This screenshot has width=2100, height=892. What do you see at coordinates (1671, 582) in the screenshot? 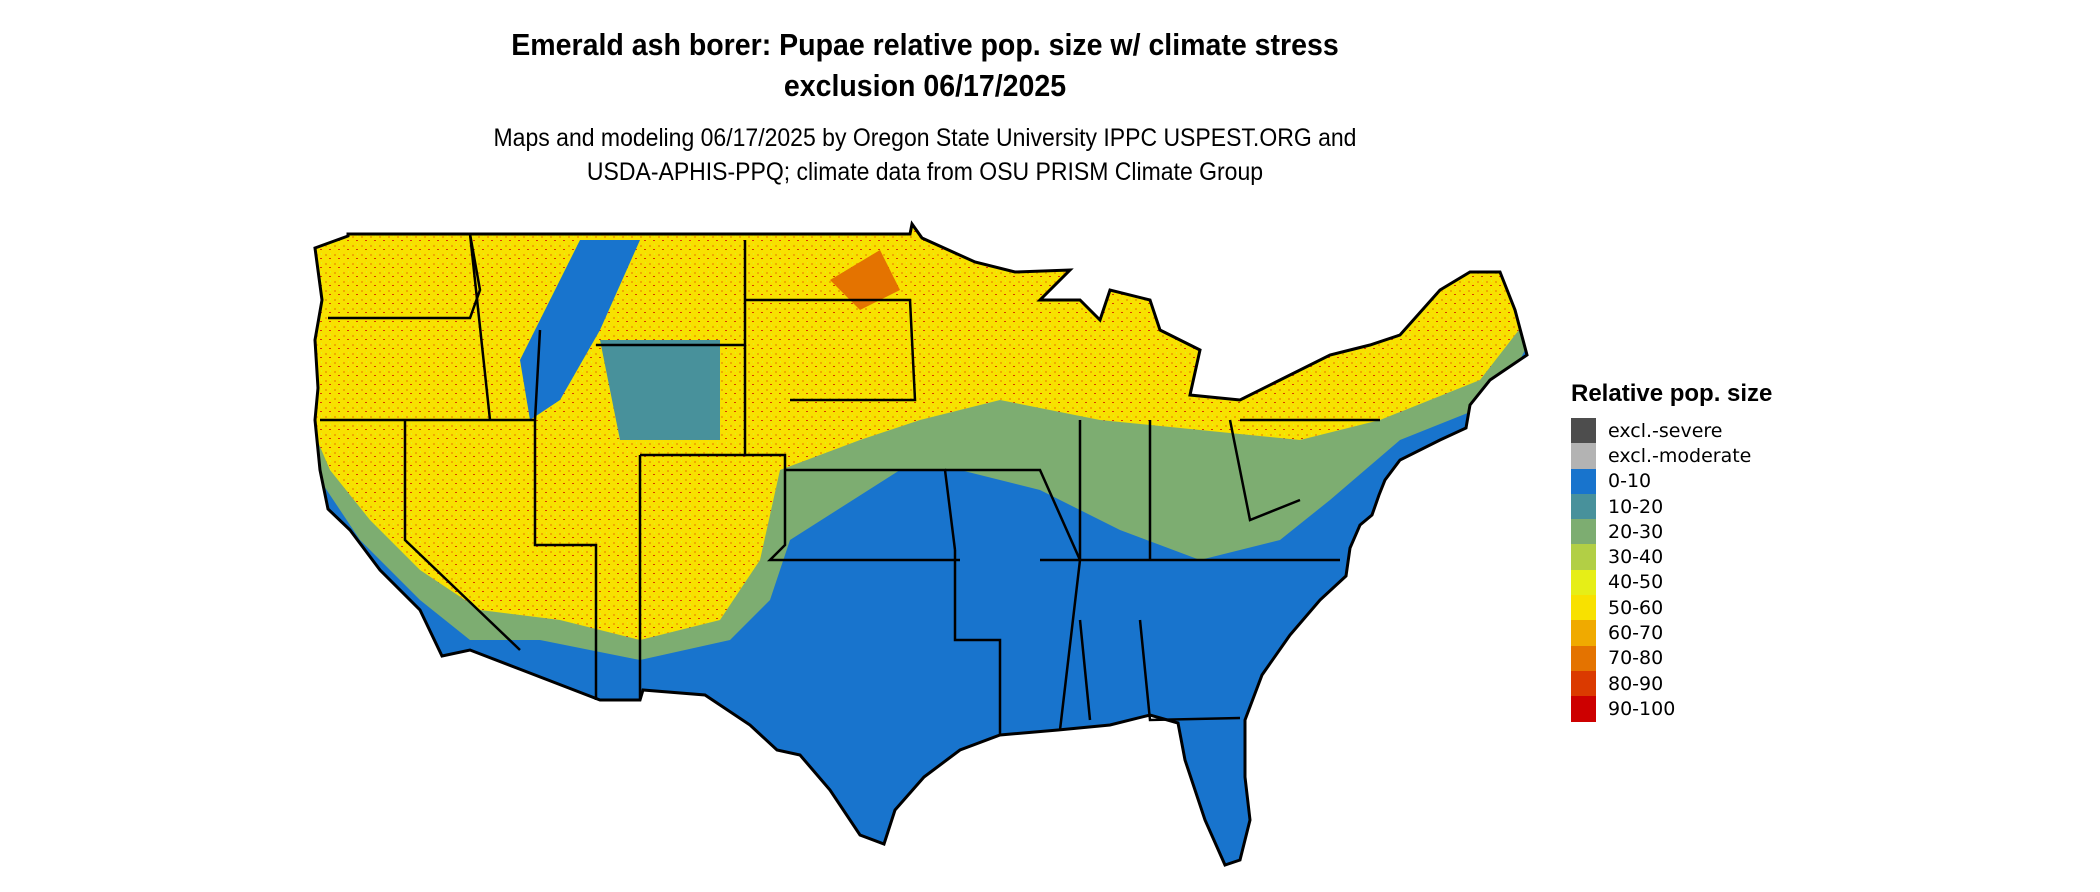
I see `legend-item: 40-50` at bounding box center [1671, 582].